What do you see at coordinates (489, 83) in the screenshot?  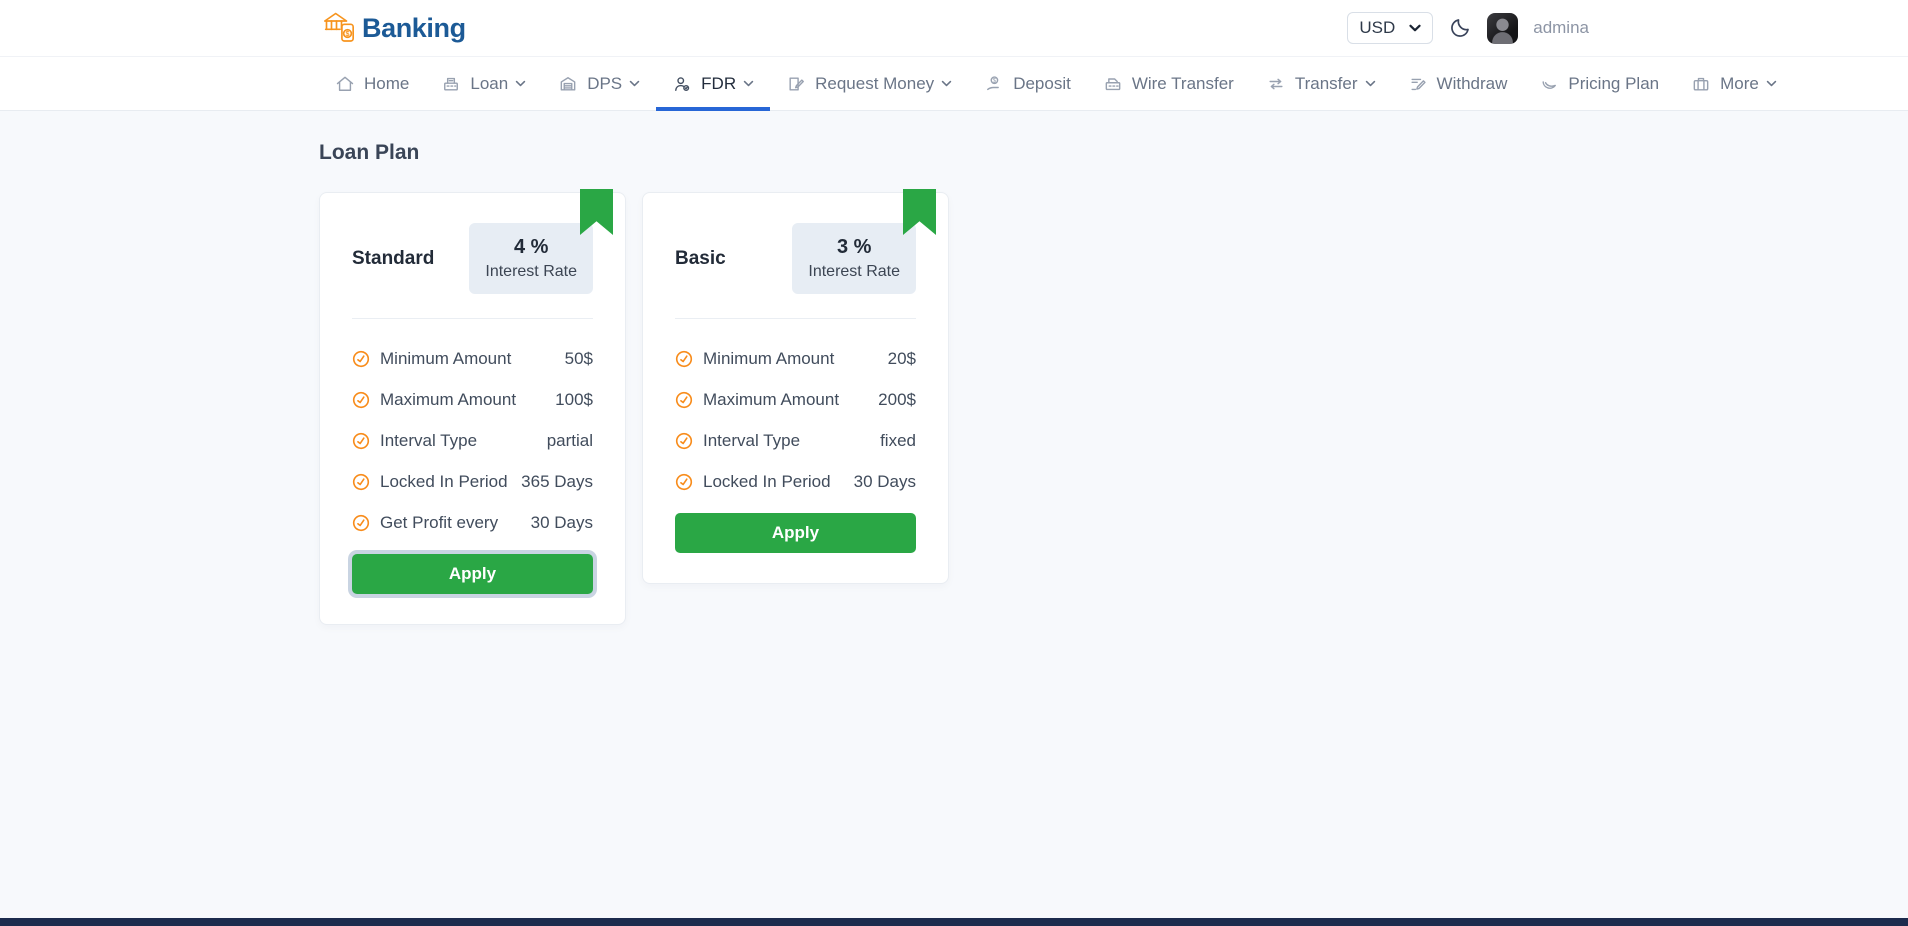 I see `nav-item-label: Loan` at bounding box center [489, 83].